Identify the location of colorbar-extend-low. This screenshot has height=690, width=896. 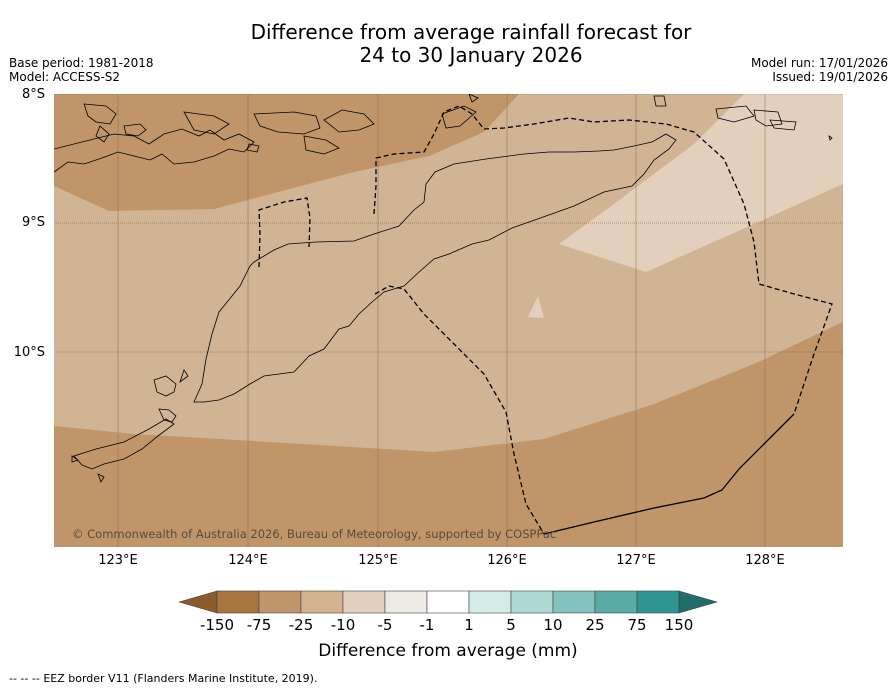
(198, 602).